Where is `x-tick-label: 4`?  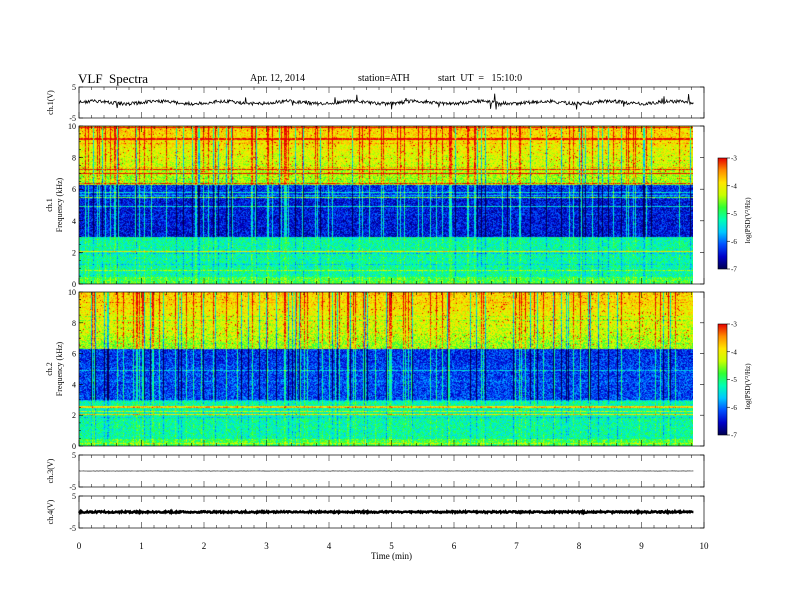 x-tick-label: 4 is located at coordinates (329, 546).